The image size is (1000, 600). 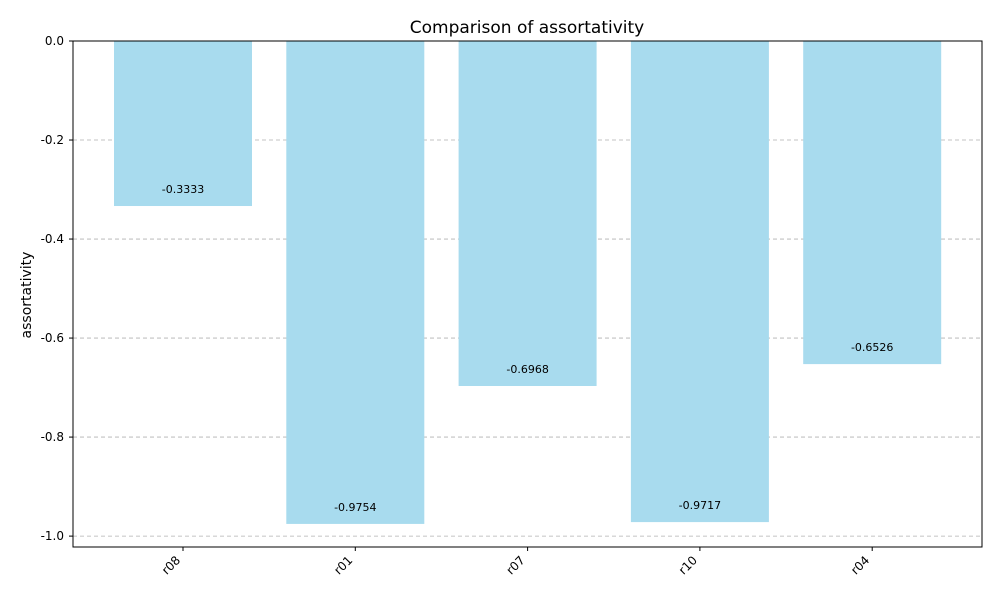 I want to click on y-axis-ticks: 0.0 -0.2 -0.4 -0.6 -0.8 -1.0, so click(x=57, y=288).